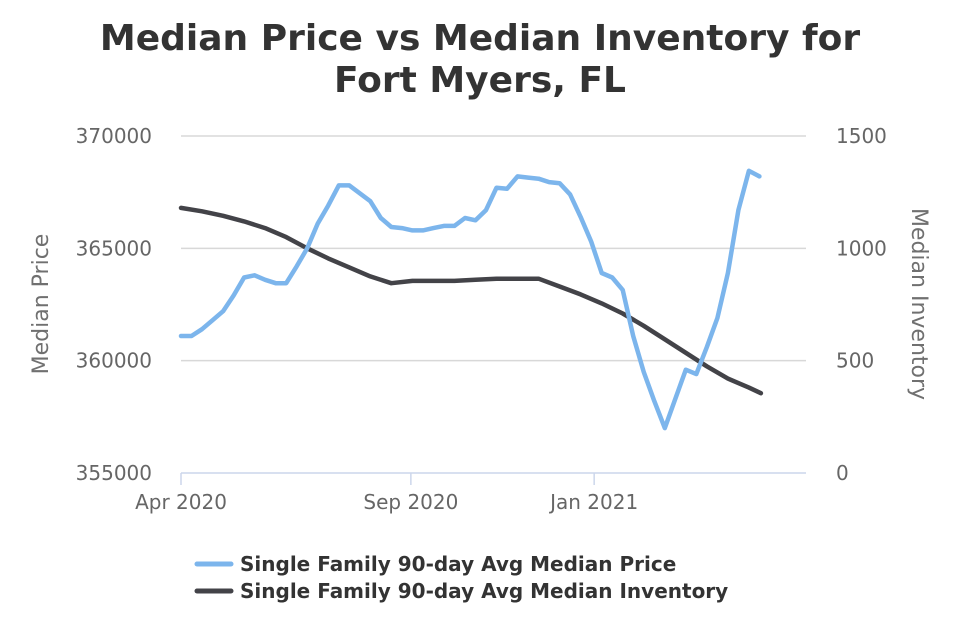 This screenshot has height=640, width=960. I want to click on chart-title-line2: Fort Myers, FL, so click(480, 80).